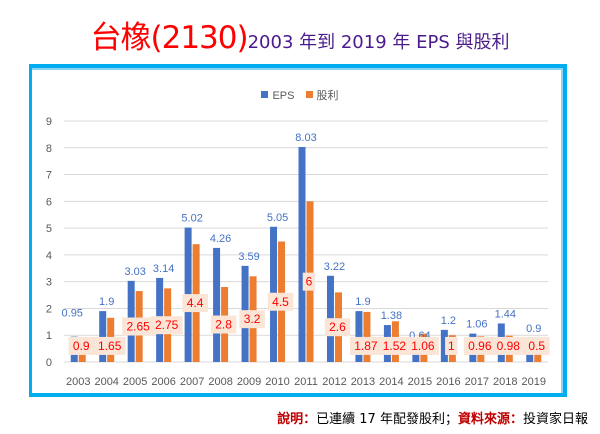 The width and height of the screenshot is (600, 434). Describe the element at coordinates (490, 419) in the screenshot. I see `source-label: 資料來源：` at that location.